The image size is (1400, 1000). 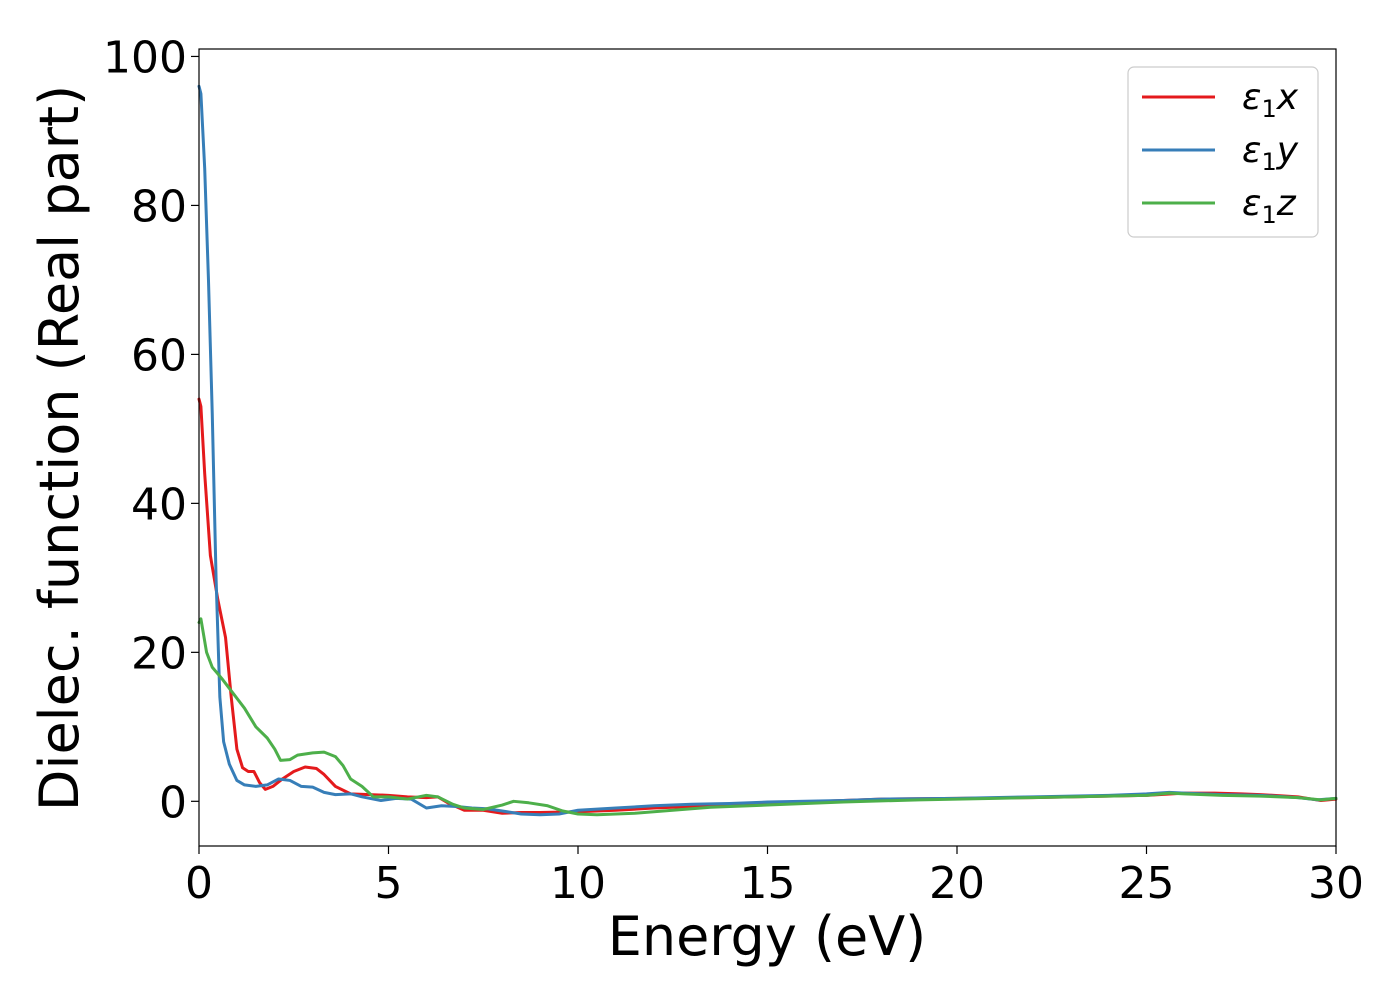 I want to click on x-tick-label: 30, so click(x=1336, y=883).